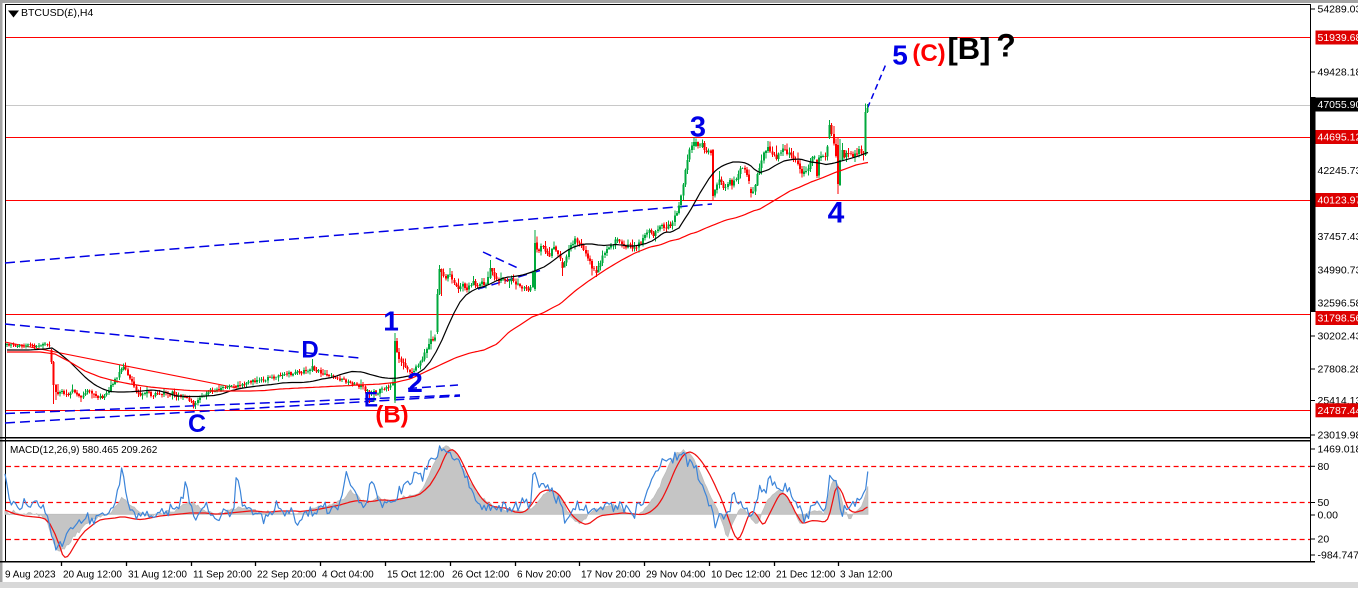 The width and height of the screenshot is (1358, 593). Describe the element at coordinates (1338, 370) in the screenshot. I see `svg-text: 27808.28` at that location.